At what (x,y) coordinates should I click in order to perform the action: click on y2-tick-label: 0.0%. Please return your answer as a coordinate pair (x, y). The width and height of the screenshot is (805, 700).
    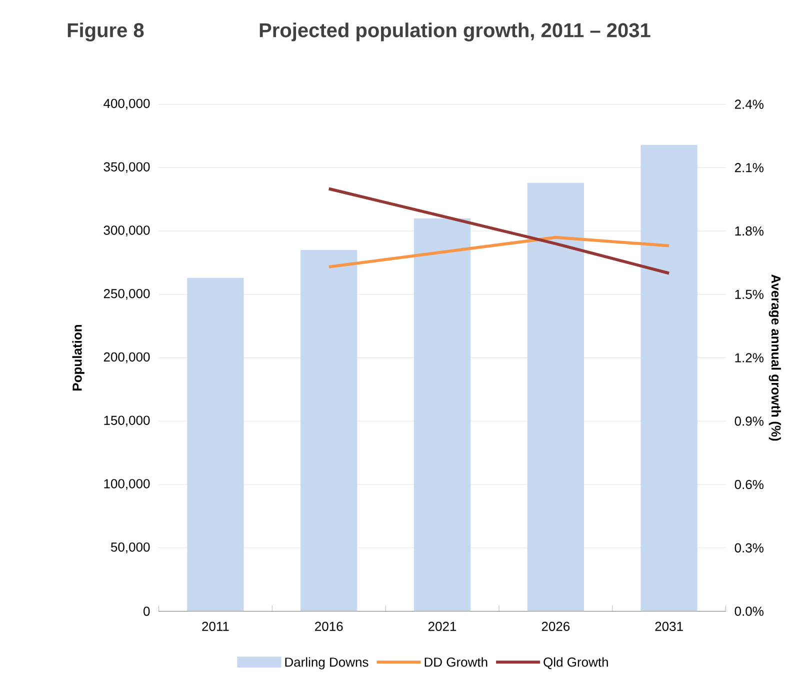
    Looking at the image, I should click on (749, 611).